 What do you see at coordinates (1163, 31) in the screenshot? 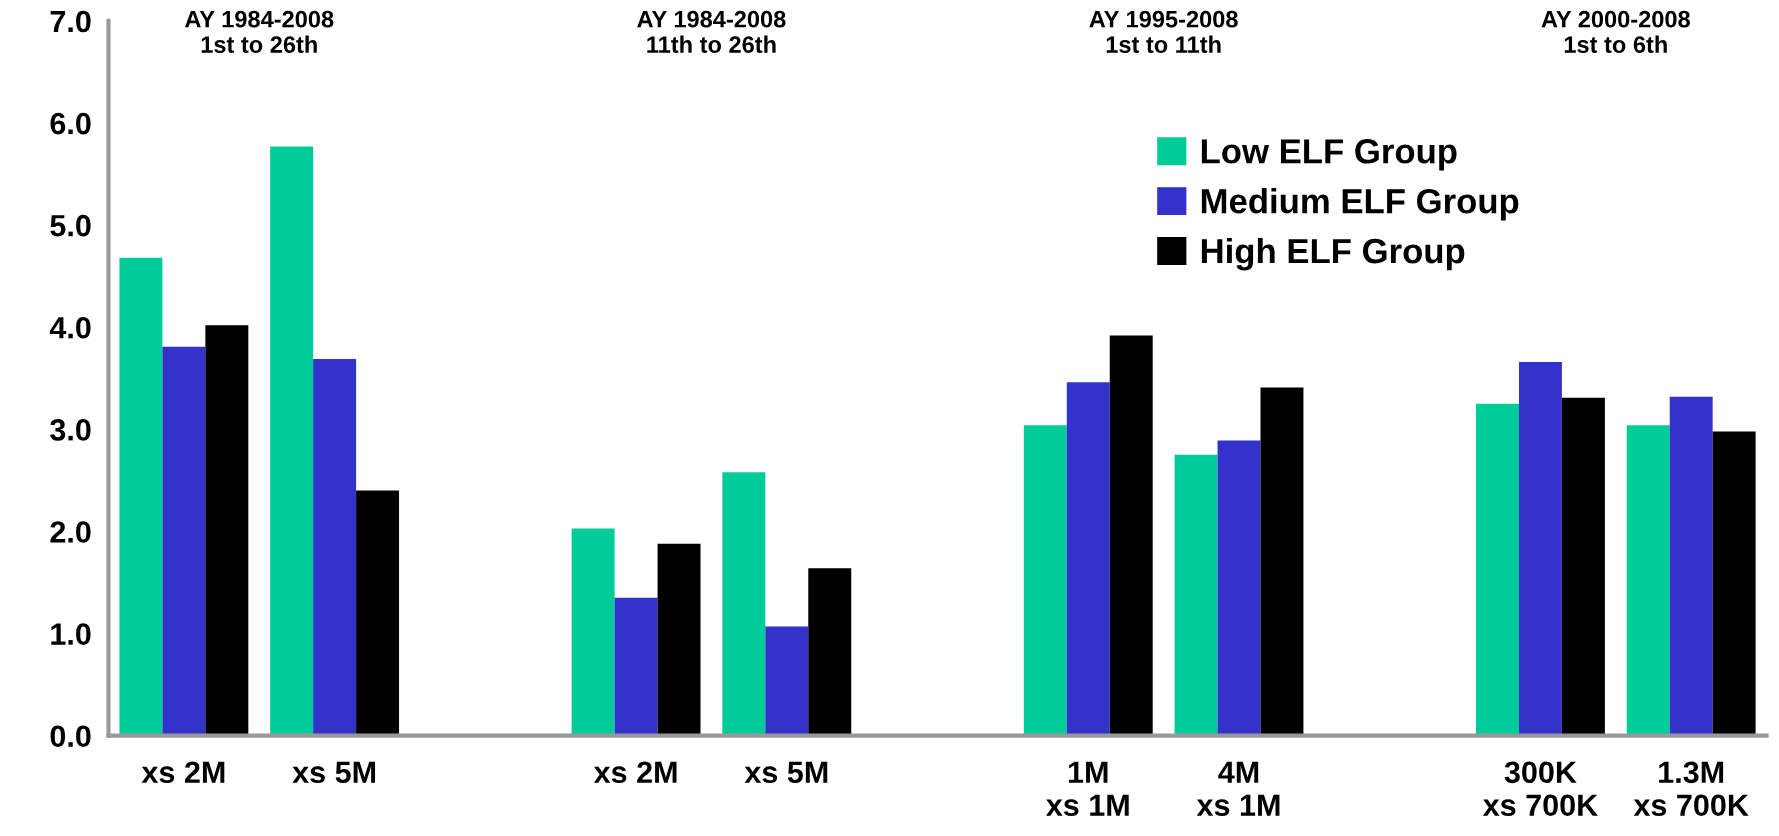
I see `annotation: AY 1995-2008 1st to 11th` at bounding box center [1163, 31].